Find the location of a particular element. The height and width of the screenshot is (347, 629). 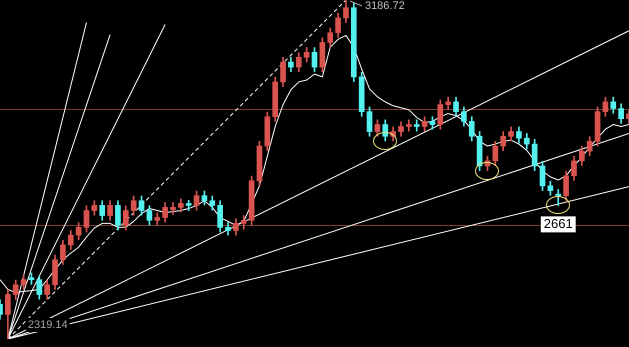

annotation: 2319.14 is located at coordinates (48, 325).